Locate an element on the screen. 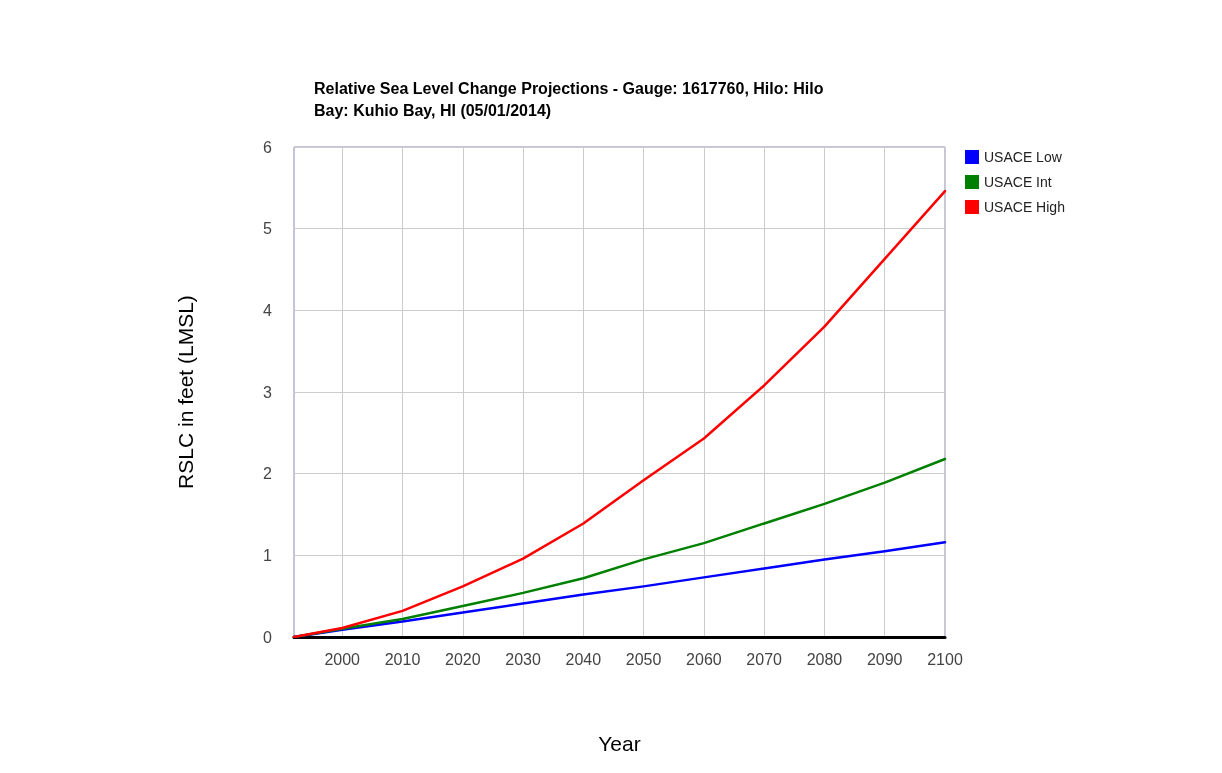  legend-label: USACE Int is located at coordinates (1018, 182).